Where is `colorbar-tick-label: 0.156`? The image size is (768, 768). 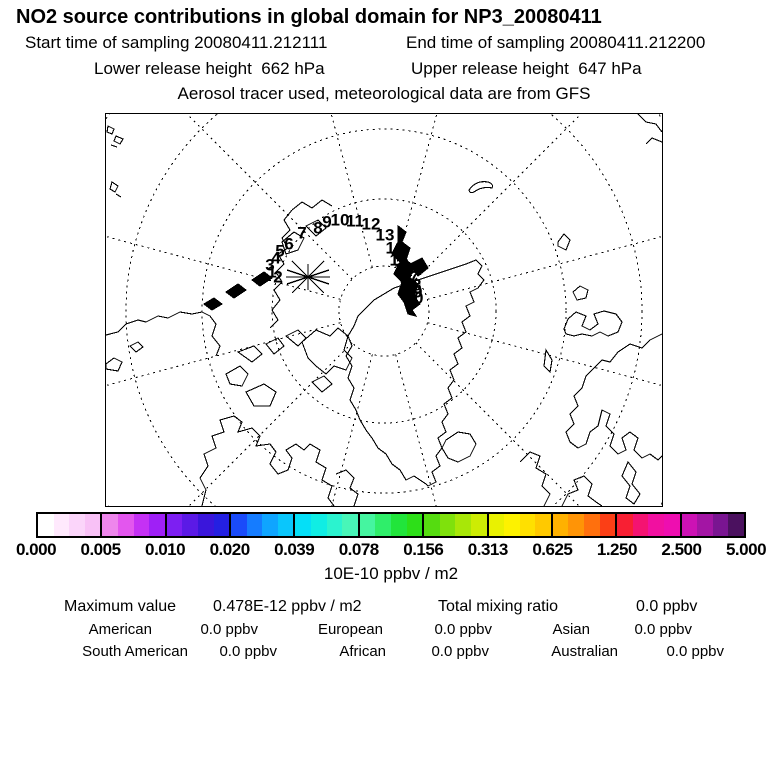 colorbar-tick-label: 0.156 is located at coordinates (423, 549).